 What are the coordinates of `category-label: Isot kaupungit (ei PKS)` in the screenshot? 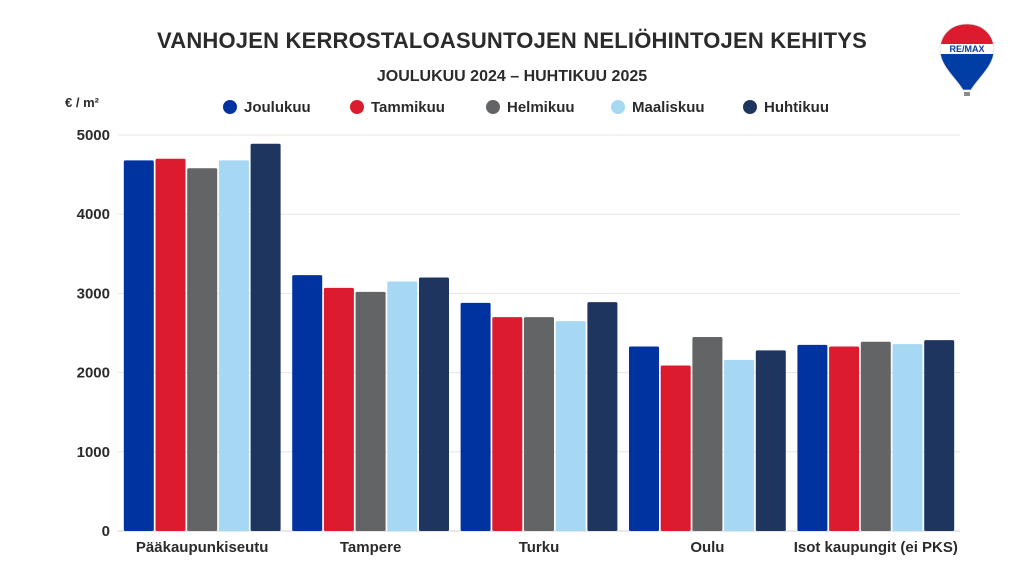 It's located at (876, 547).